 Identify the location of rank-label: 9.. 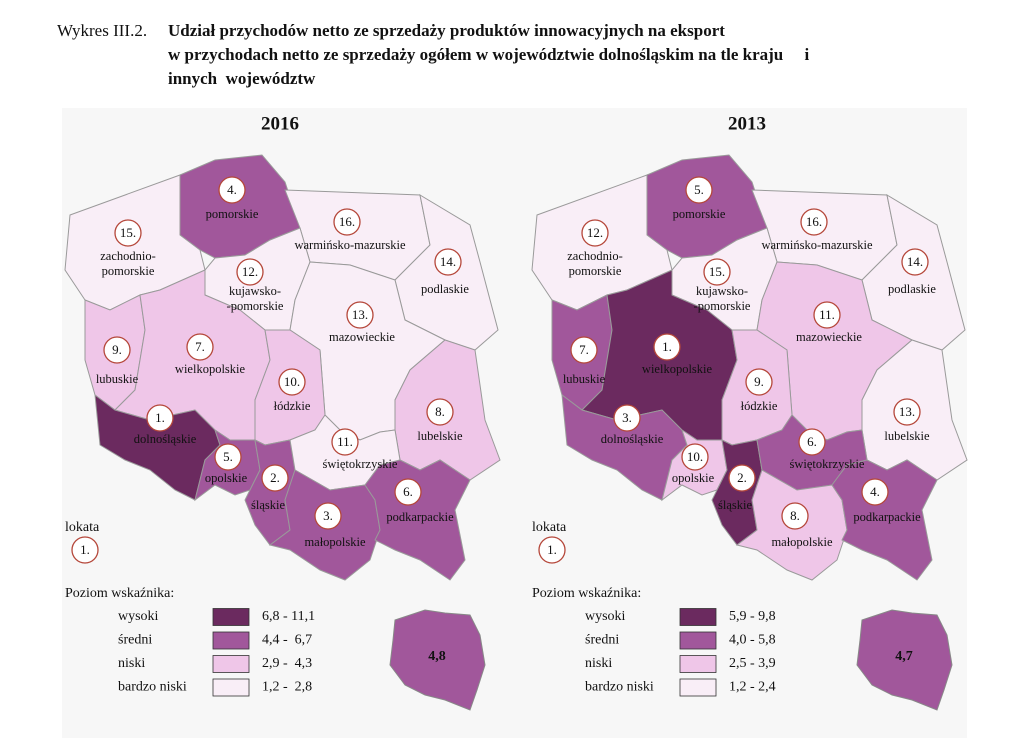
(117, 349).